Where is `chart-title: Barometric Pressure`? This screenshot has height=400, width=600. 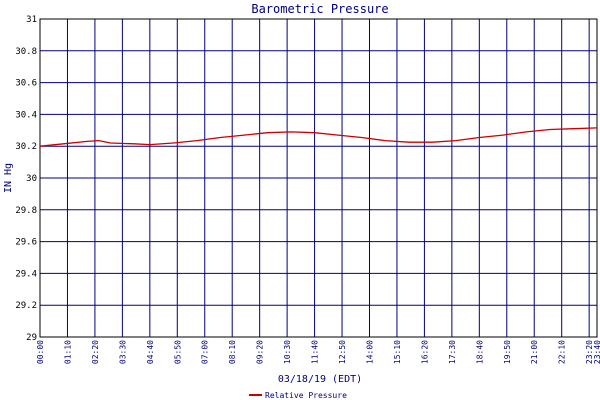
chart-title: Barometric Pressure is located at coordinates (319, 9).